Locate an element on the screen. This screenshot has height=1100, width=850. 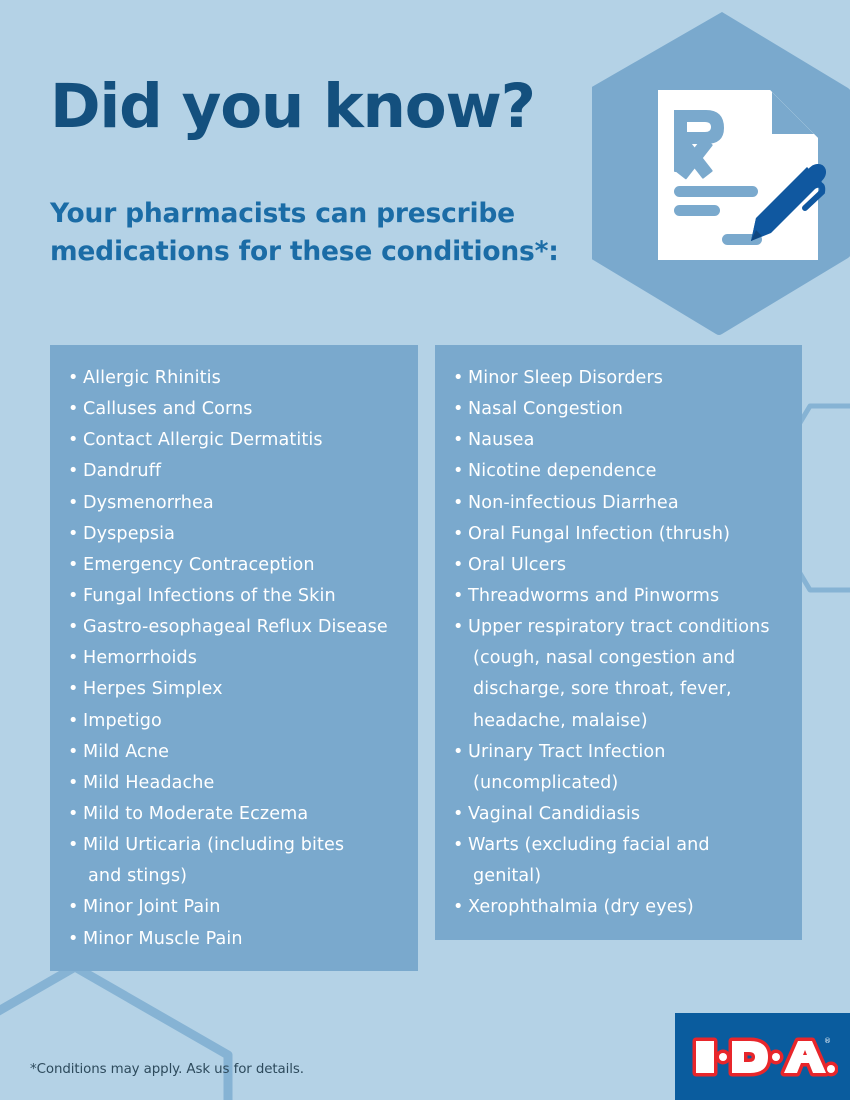
condition-label: Mild Headache is located at coordinates (149, 782).